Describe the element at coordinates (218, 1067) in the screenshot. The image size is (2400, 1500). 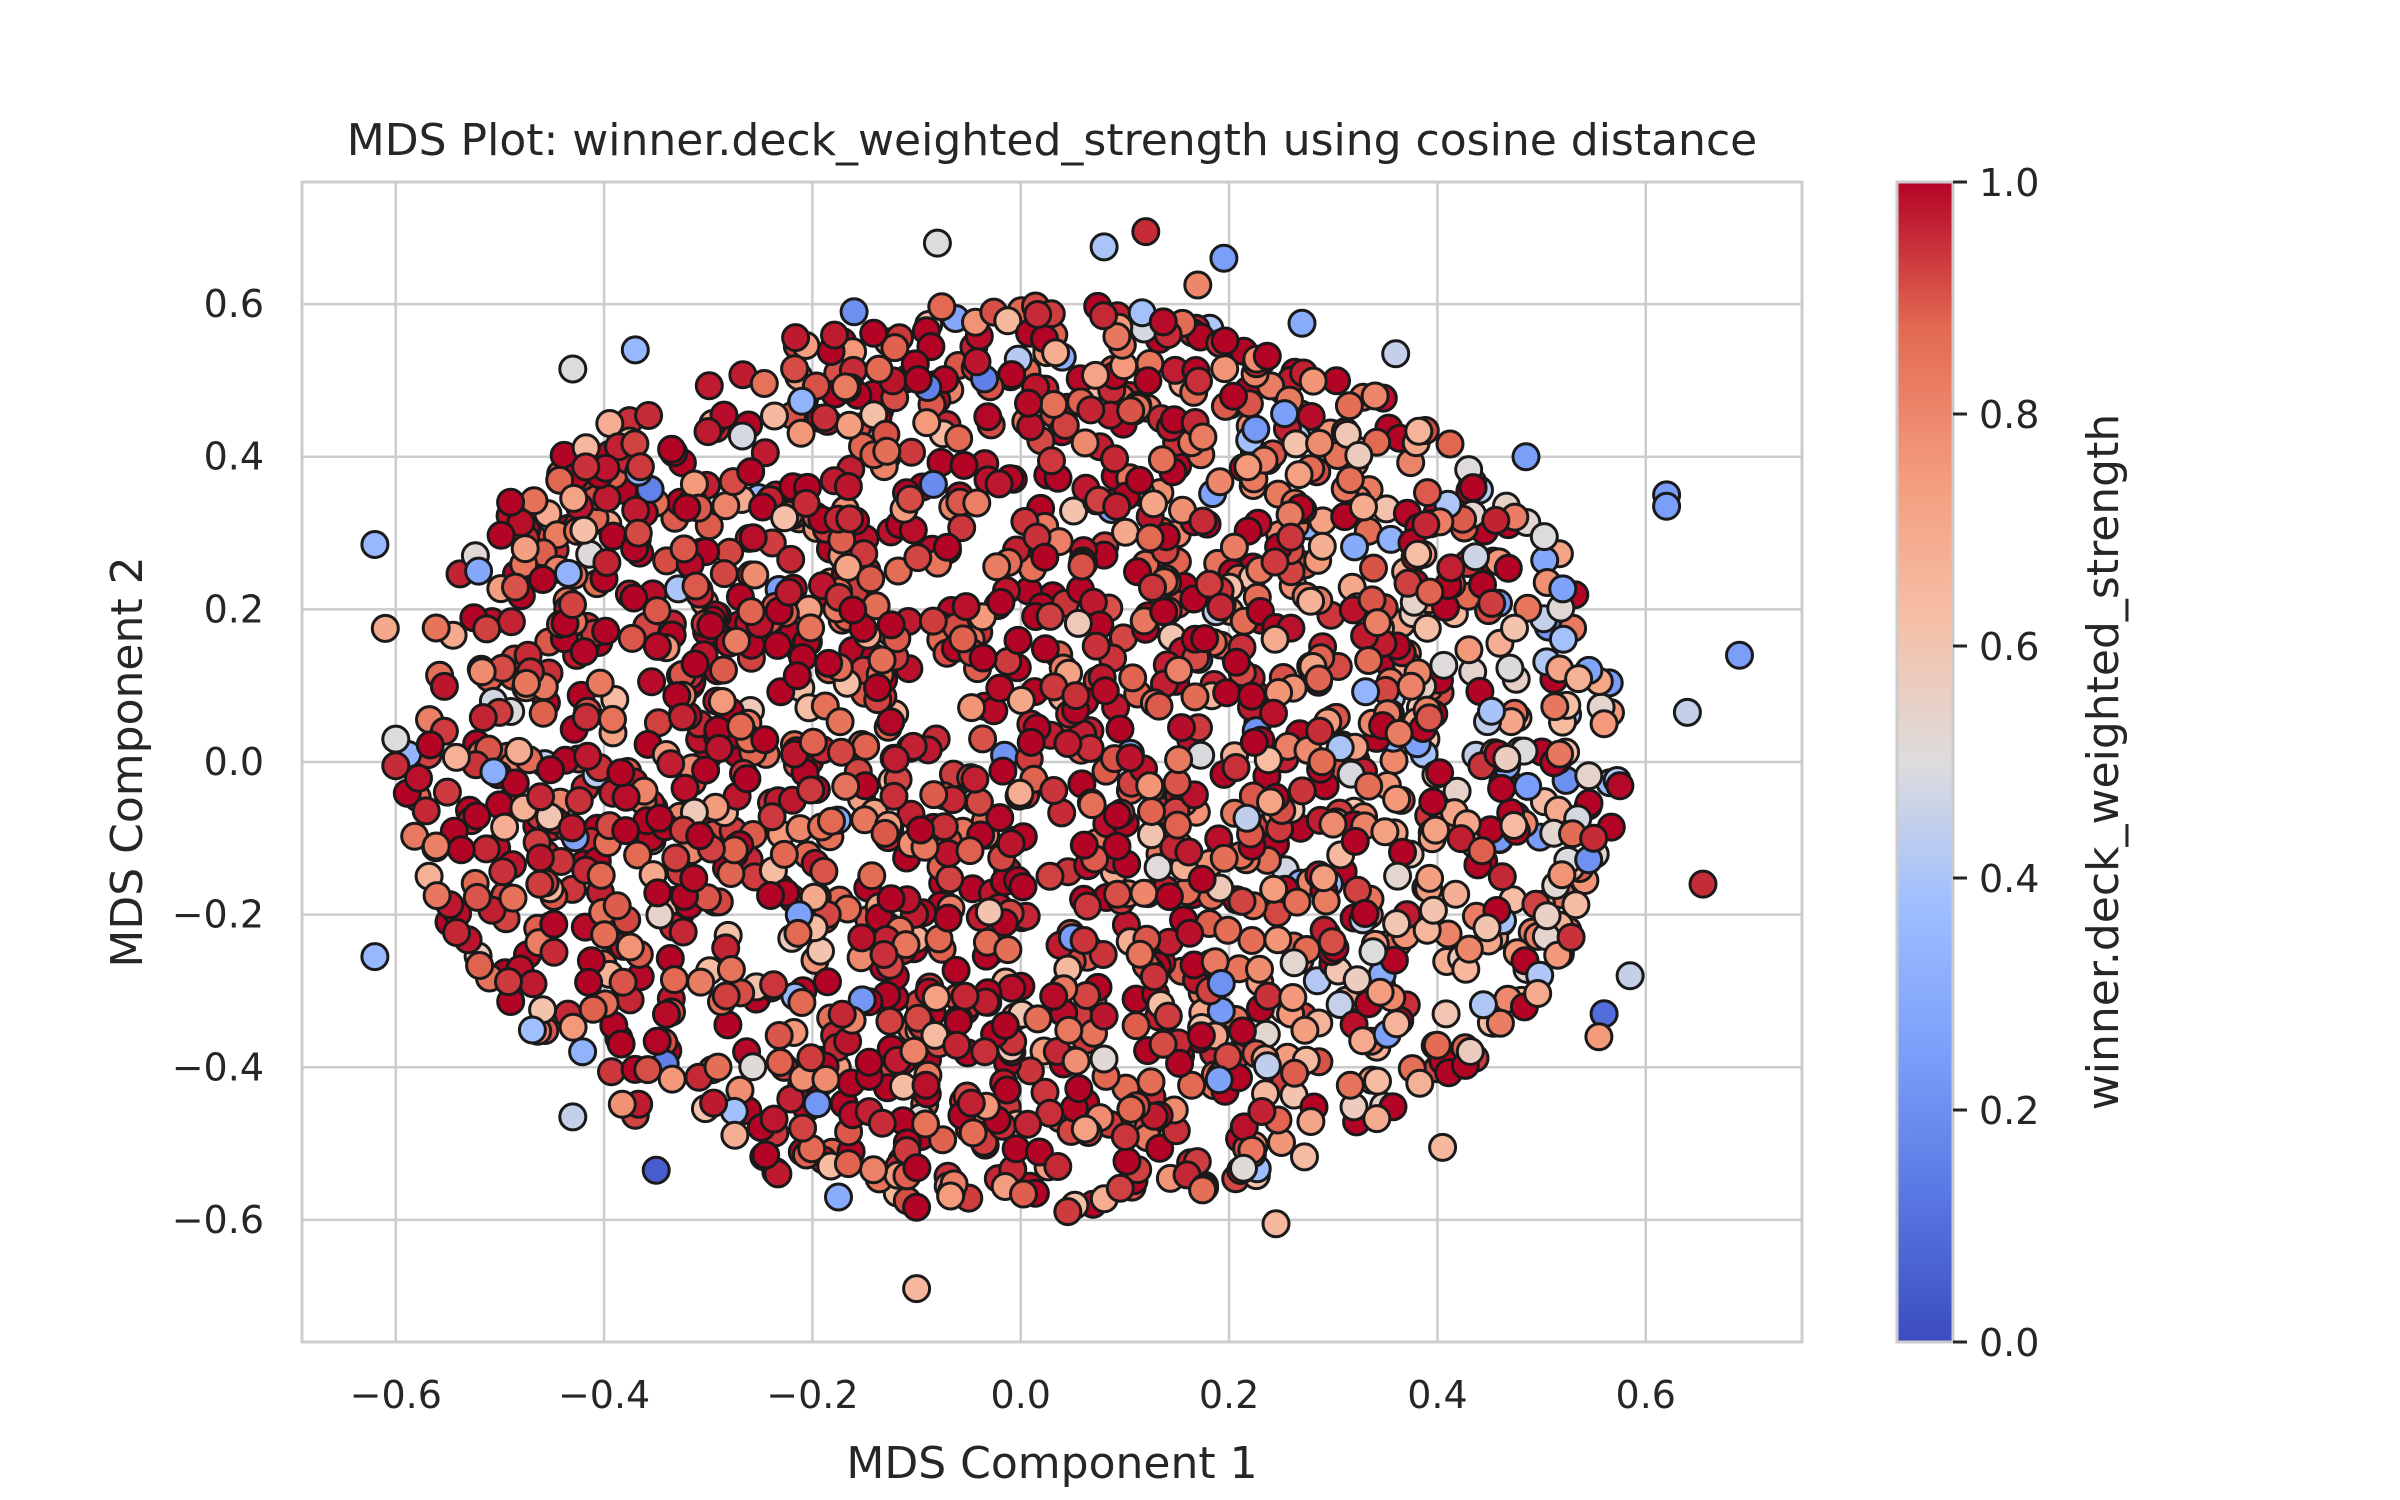
I see `y-tick-label: −0.4` at that location.